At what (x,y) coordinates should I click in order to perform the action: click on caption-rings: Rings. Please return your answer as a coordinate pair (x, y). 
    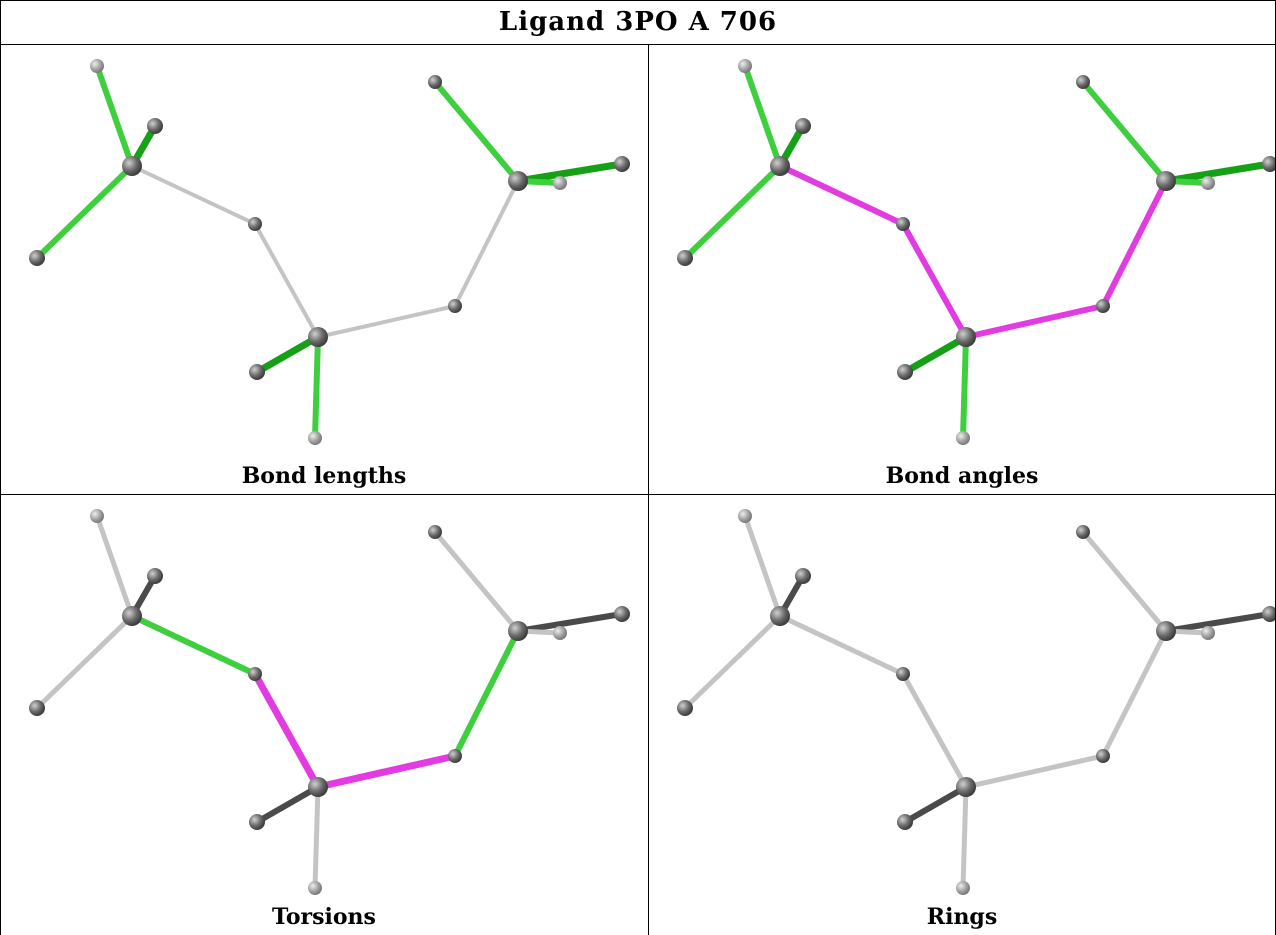
    Looking at the image, I should click on (962, 917).